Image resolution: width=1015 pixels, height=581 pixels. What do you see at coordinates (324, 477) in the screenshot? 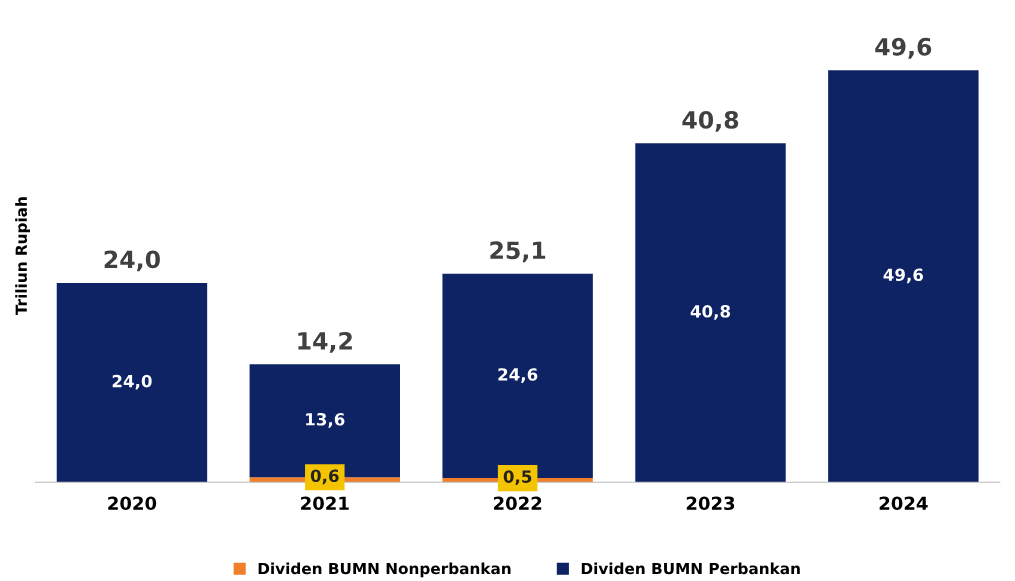
I see `data-label: 0,6` at bounding box center [324, 477].